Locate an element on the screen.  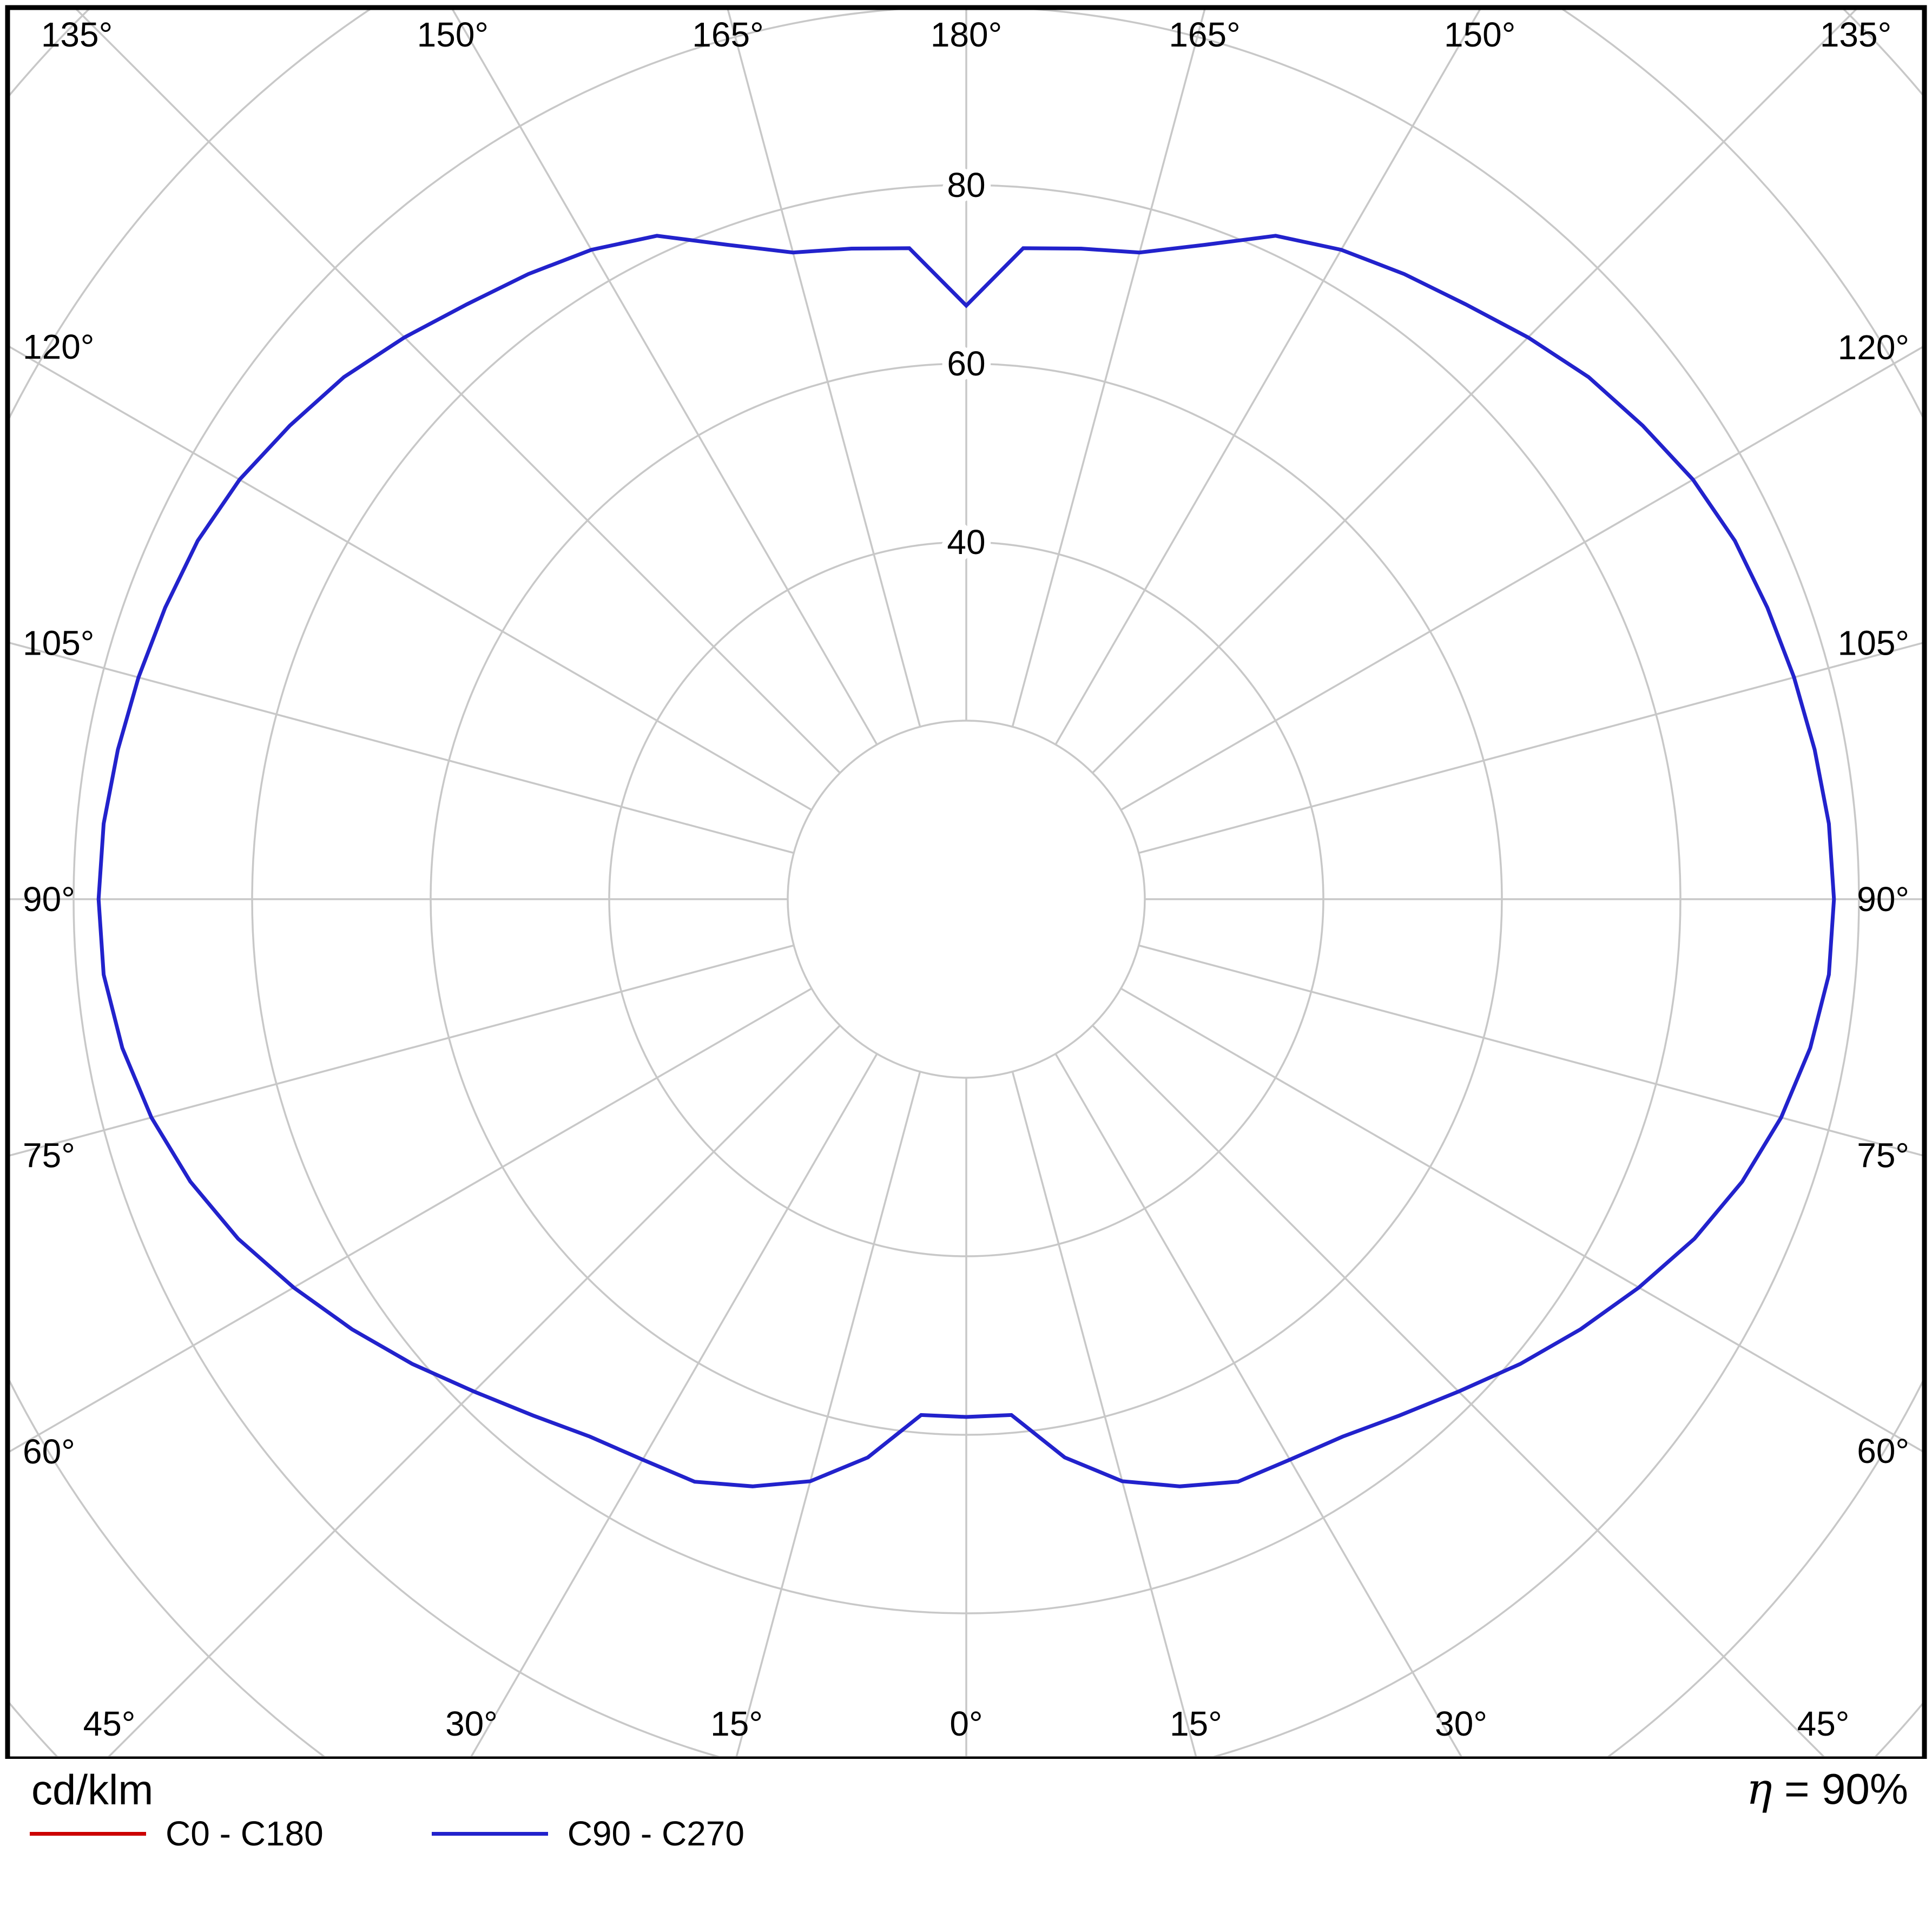
angle-label-left-105: 105° is located at coordinates (58, 642).